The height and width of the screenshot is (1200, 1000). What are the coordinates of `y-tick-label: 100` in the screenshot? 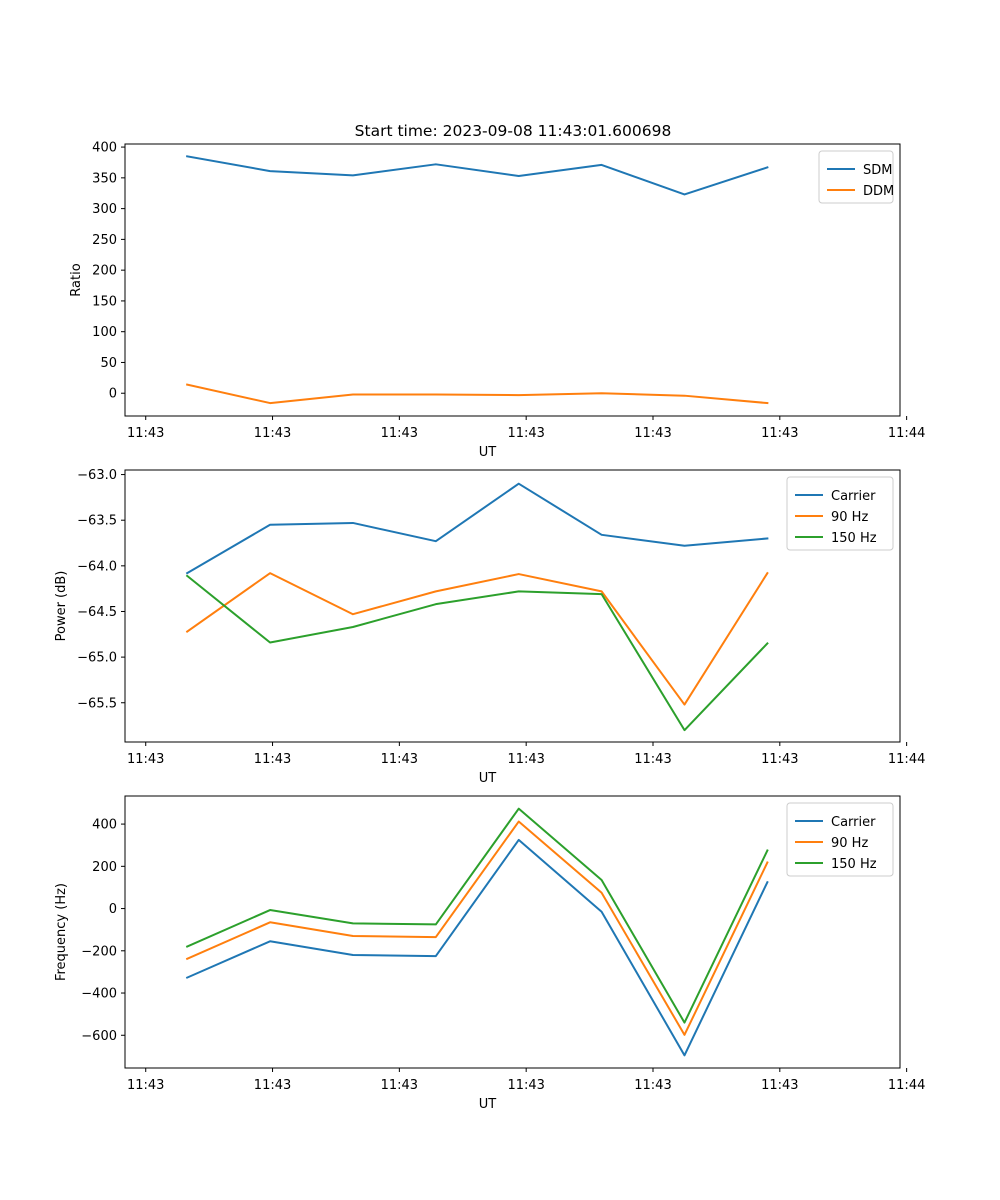 It's located at (104, 332).